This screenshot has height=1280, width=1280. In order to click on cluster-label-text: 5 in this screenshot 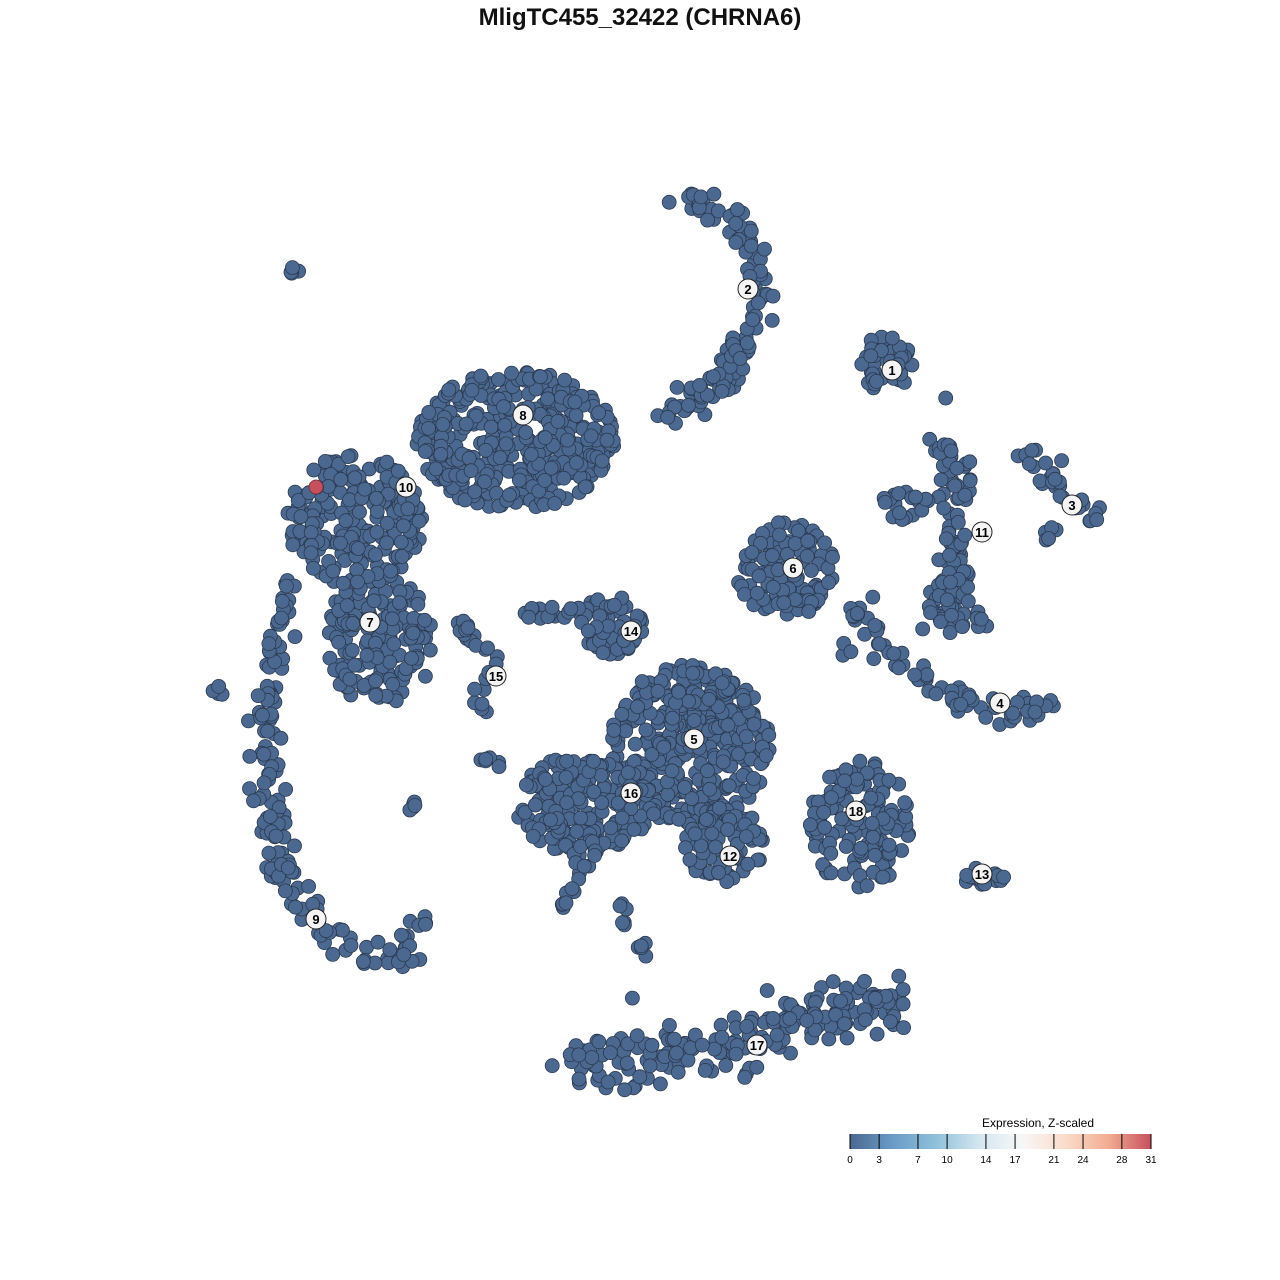, I will do `click(693, 739)`.